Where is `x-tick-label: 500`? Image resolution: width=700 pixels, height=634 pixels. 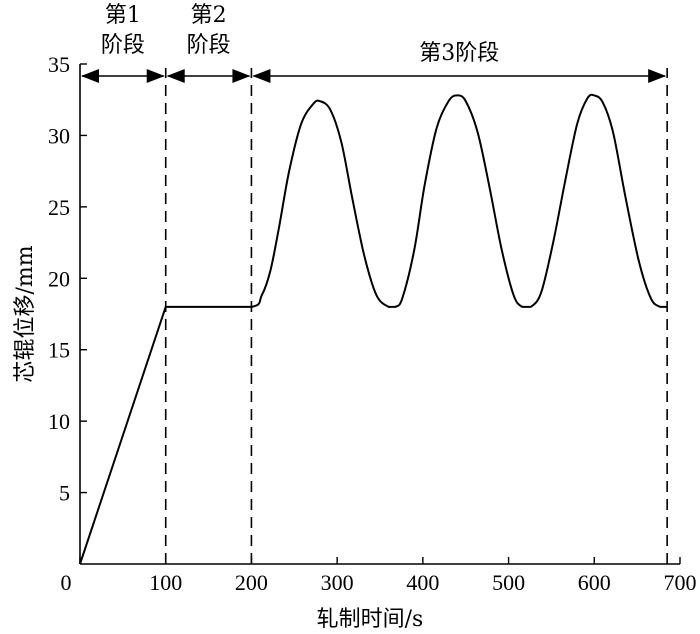
x-tick-label: 500 is located at coordinates (508, 582).